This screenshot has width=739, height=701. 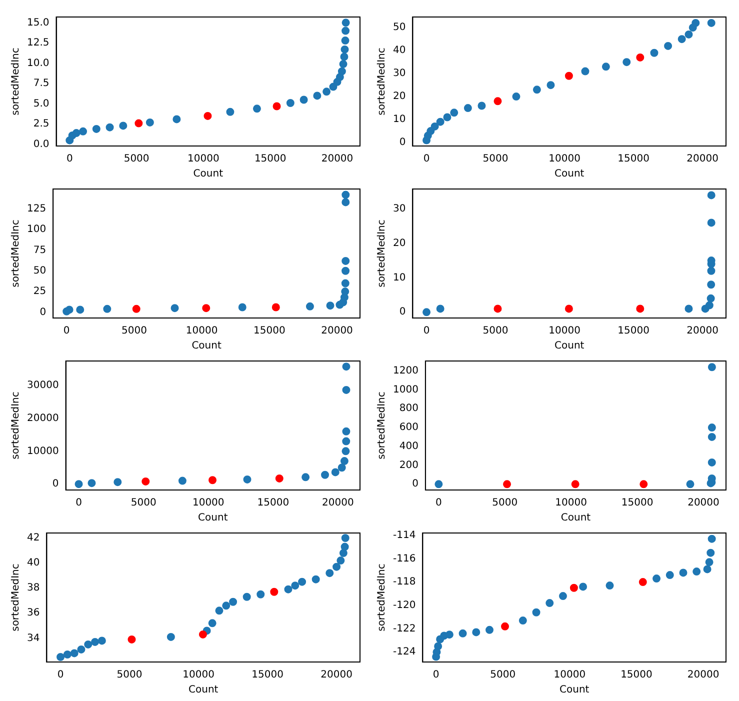 I want to click on y-tick-label: 12.5, so click(x=38, y=43).